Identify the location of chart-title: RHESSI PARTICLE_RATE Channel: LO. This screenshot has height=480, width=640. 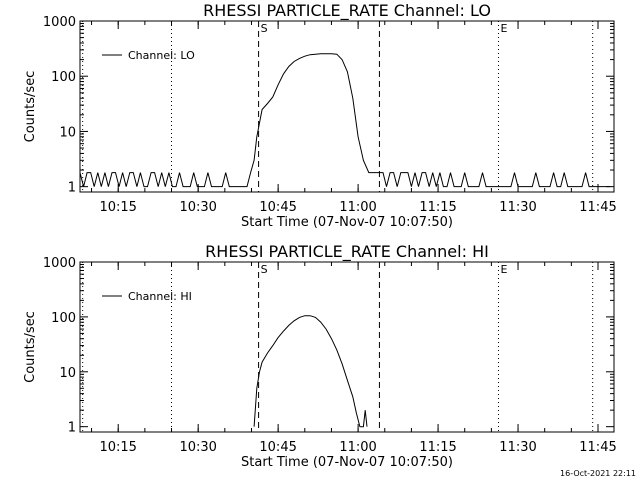
(347, 11).